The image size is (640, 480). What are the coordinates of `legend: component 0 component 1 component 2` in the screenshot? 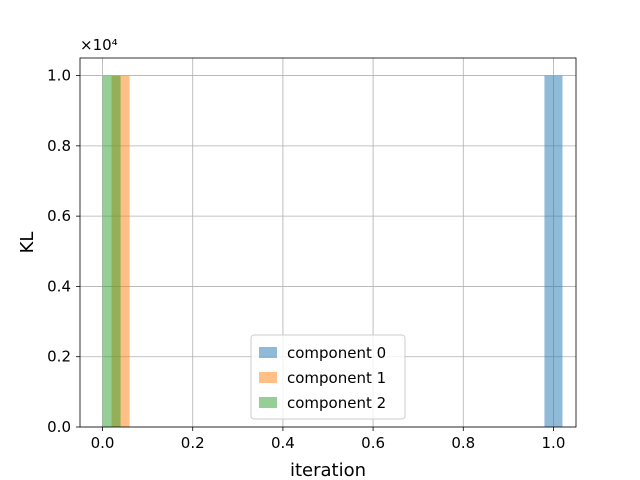 It's located at (328, 377).